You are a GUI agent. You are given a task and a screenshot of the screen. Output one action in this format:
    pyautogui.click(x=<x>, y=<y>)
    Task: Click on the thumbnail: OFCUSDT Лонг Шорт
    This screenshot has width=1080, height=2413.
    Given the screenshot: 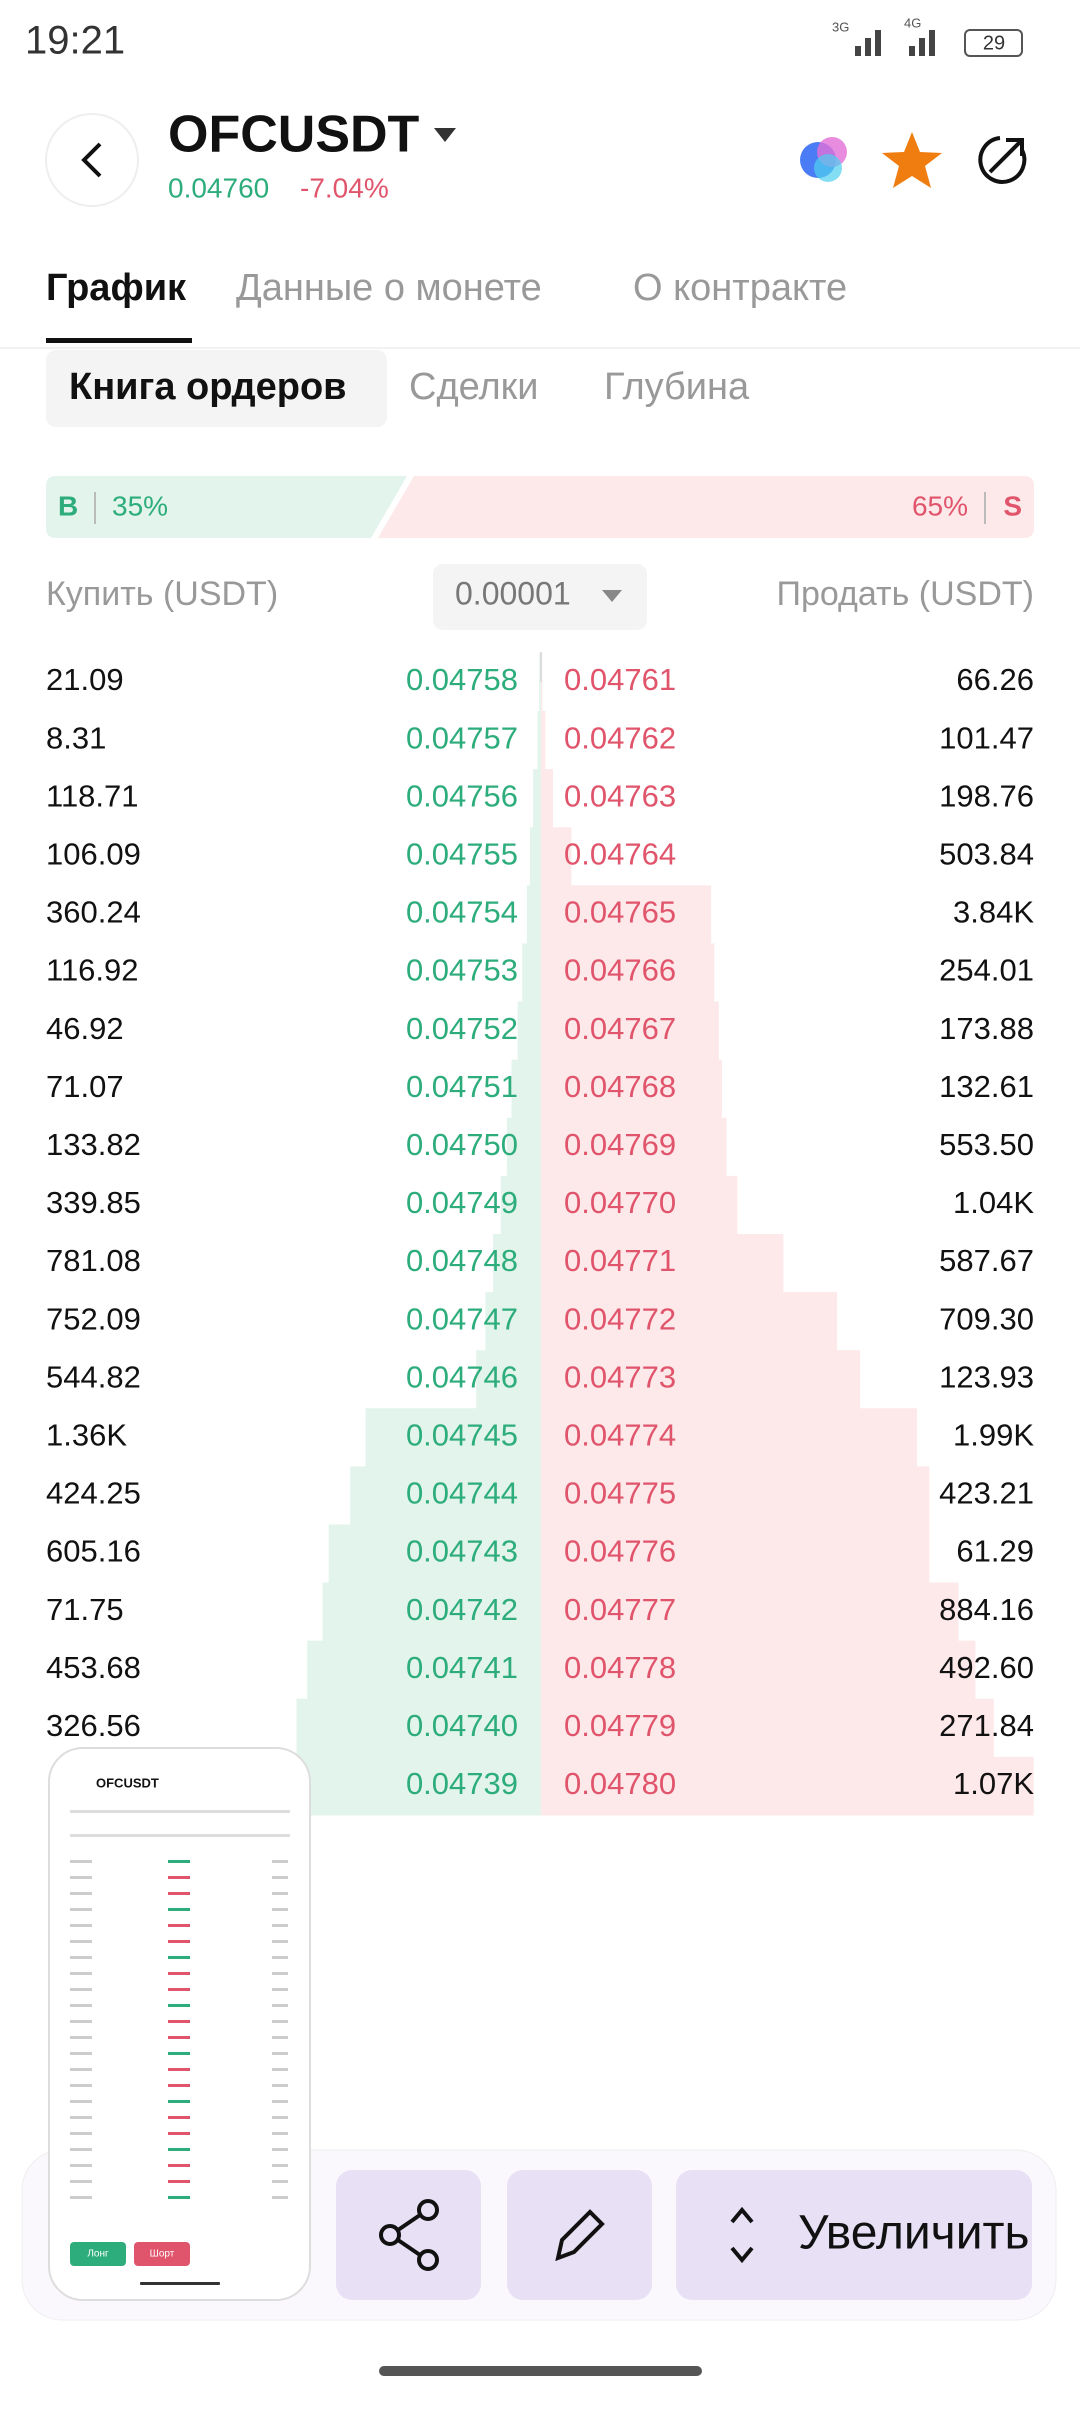 What is the action you would take?
    pyautogui.click(x=179, y=2024)
    